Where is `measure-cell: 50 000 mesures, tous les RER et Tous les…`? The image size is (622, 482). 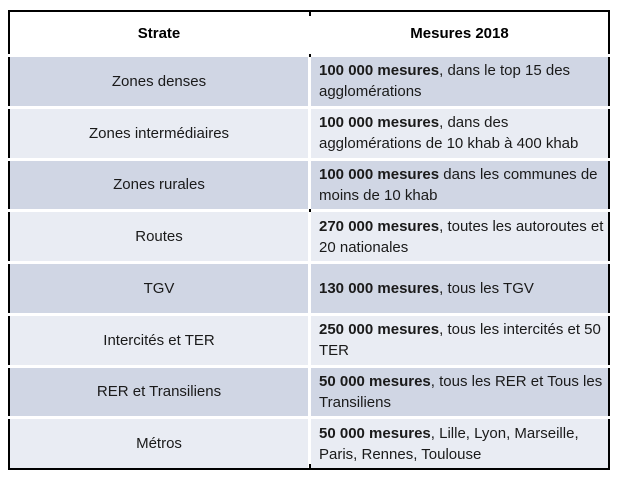 measure-cell: 50 000 mesures, tous les RER et Tous les… is located at coordinates (459, 392).